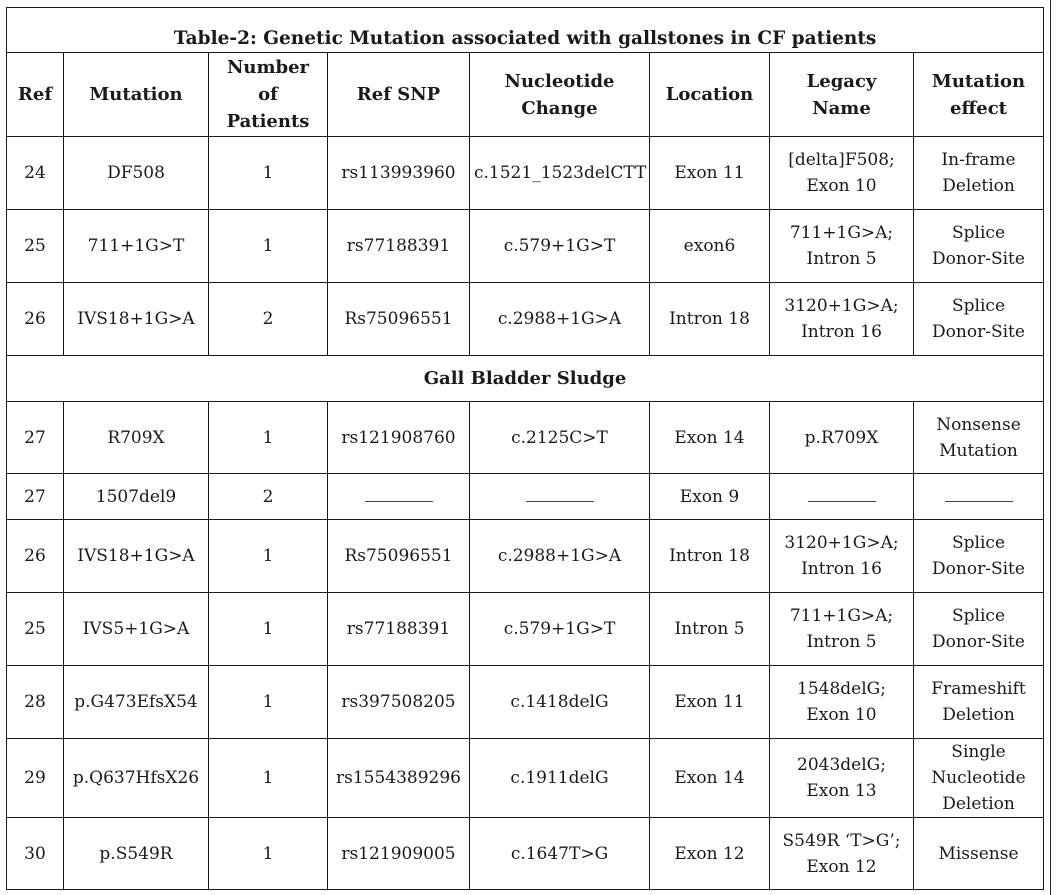 This screenshot has height=895, width=1060. Describe the element at coordinates (841, 437) in the screenshot. I see `legacy-name-cell: p.R709X` at that location.